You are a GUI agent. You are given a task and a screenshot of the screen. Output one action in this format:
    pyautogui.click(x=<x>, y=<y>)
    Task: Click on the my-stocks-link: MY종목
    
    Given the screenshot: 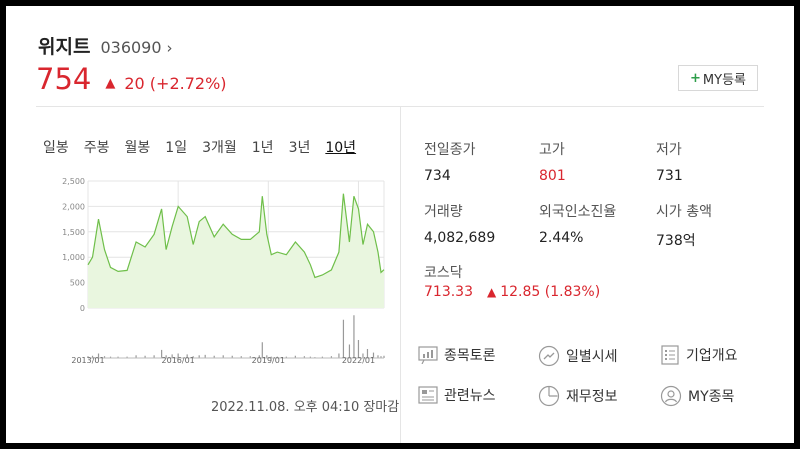 What is the action you would take?
    pyautogui.click(x=697, y=396)
    